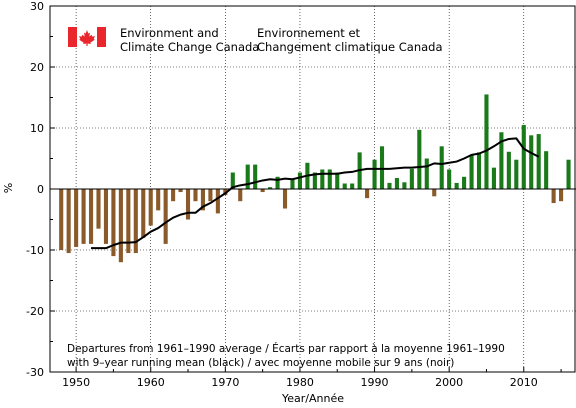 This screenshot has width=576, height=408. What do you see at coordinates (135, 221) in the screenshot?
I see `bar-1958` at bounding box center [135, 221].